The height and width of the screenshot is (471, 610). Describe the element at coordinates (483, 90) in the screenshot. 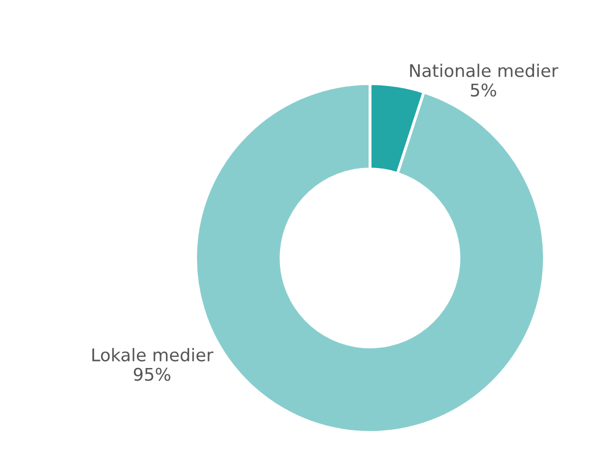

I see `data-label: 5%` at that location.